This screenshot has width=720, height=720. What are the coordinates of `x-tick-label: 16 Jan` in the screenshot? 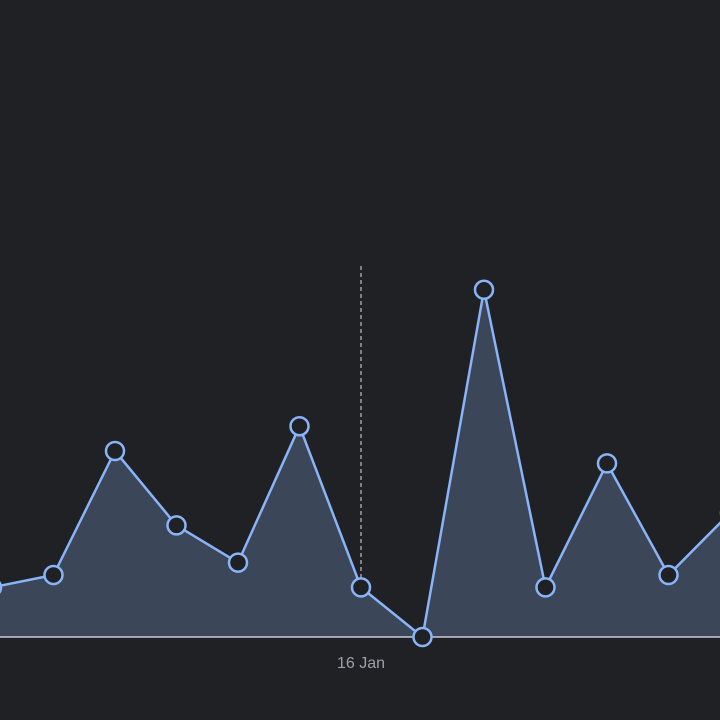 It's located at (361, 663).